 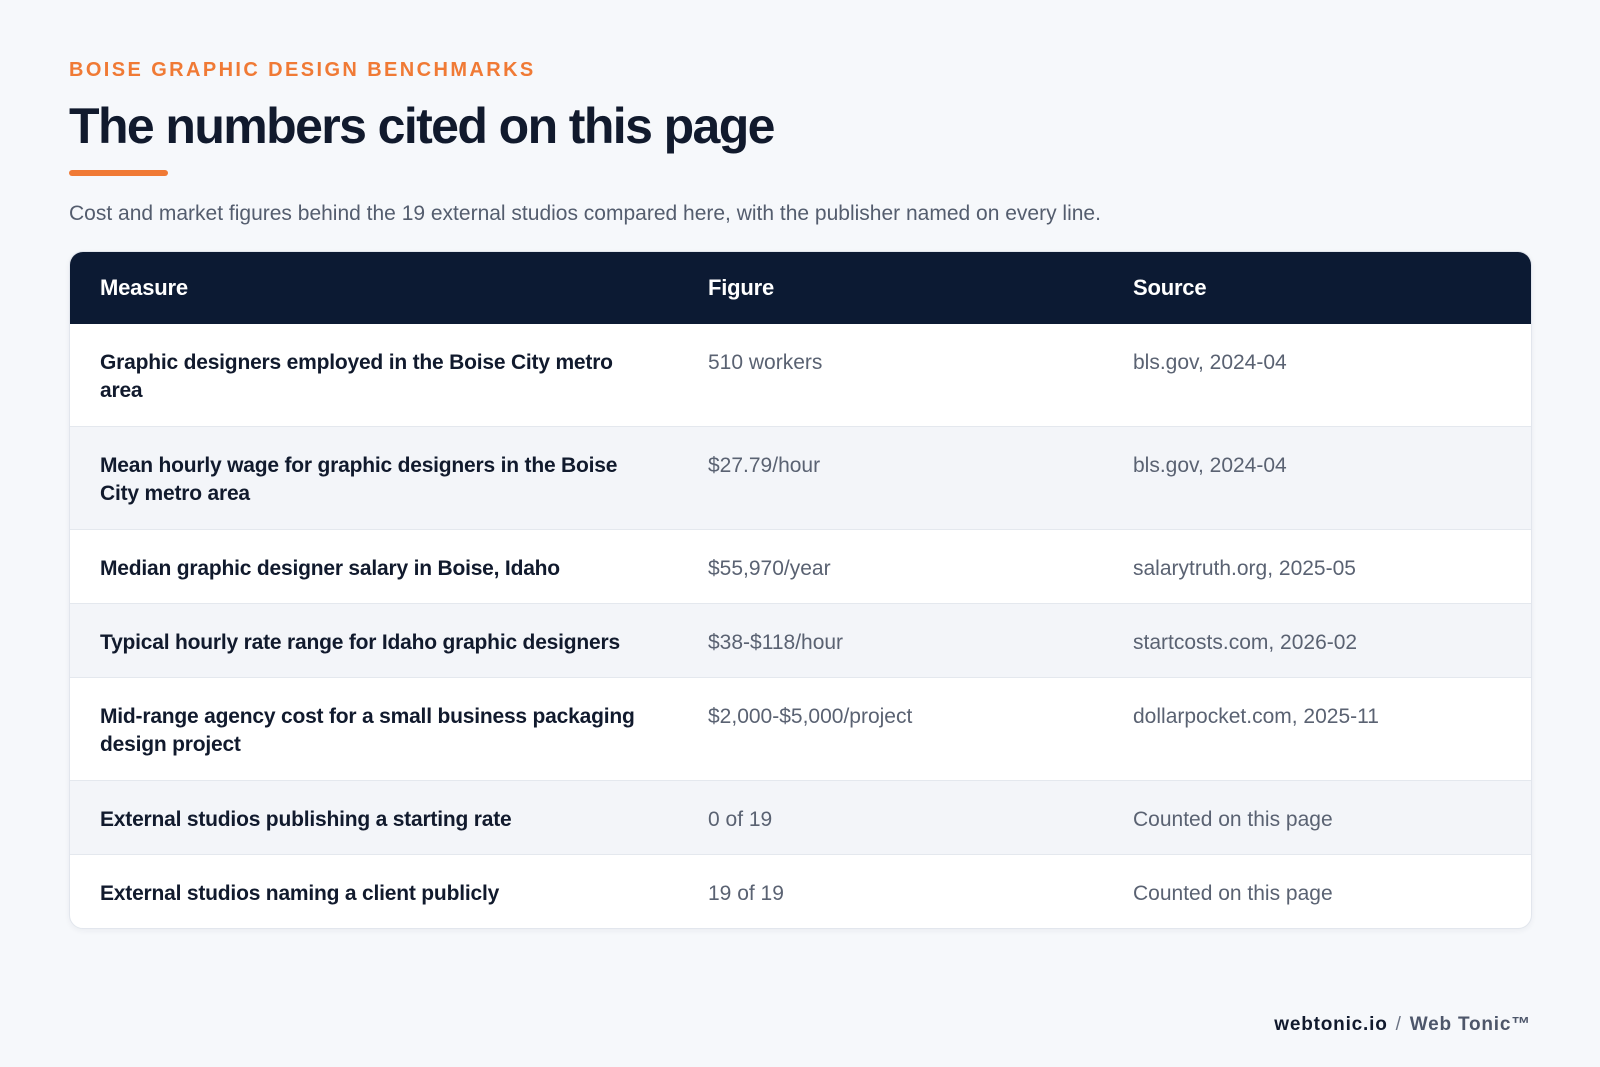 I want to click on cell-figure: 510 workers, so click(x=765, y=362).